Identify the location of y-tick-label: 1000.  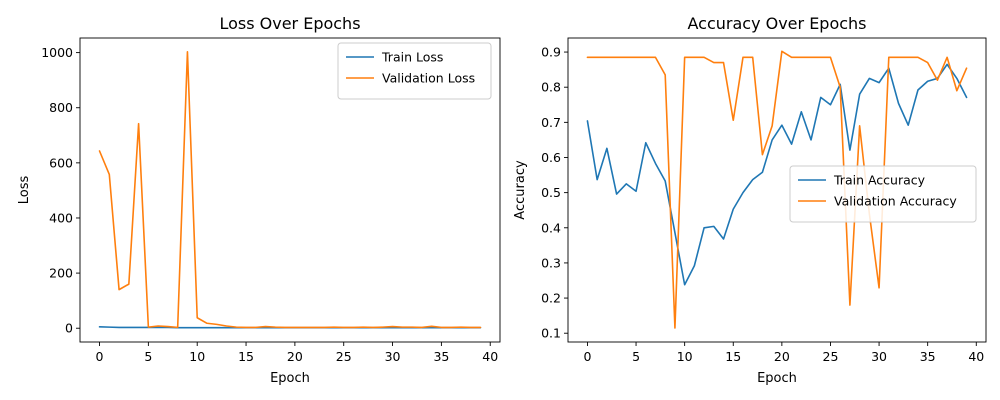
(57, 52).